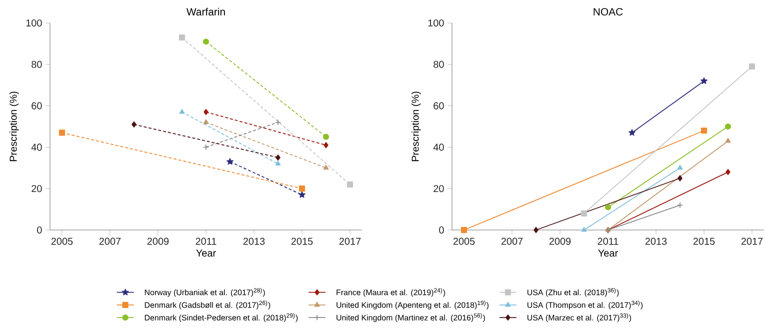 The height and width of the screenshot is (333, 768). I want to click on chart-title: Warfarin, so click(205, 12).